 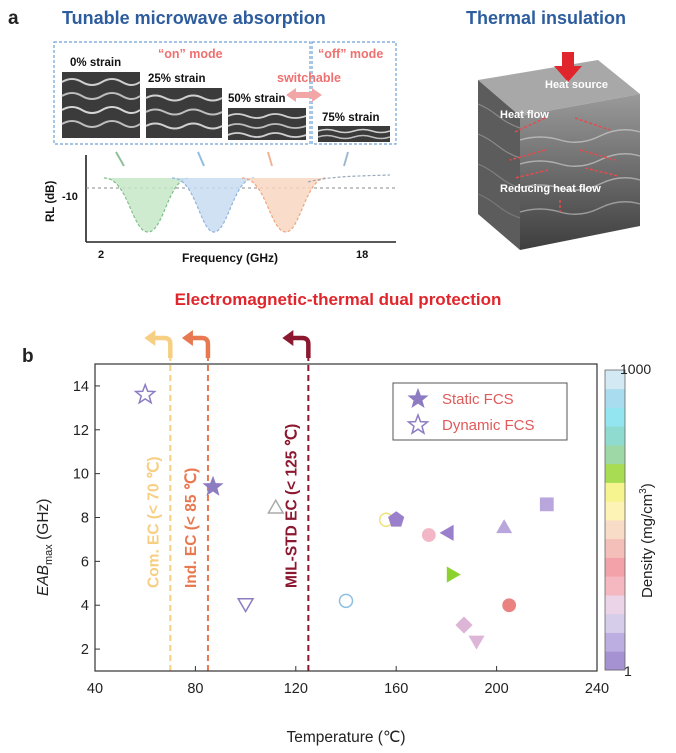 I want to click on x-tick-label: 240, so click(x=597, y=689).